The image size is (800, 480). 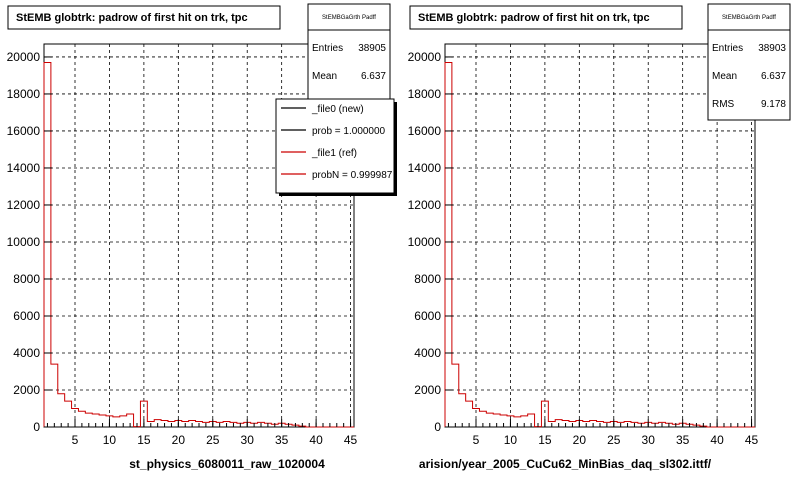 I want to click on stats-value: 38903, so click(x=772, y=48).